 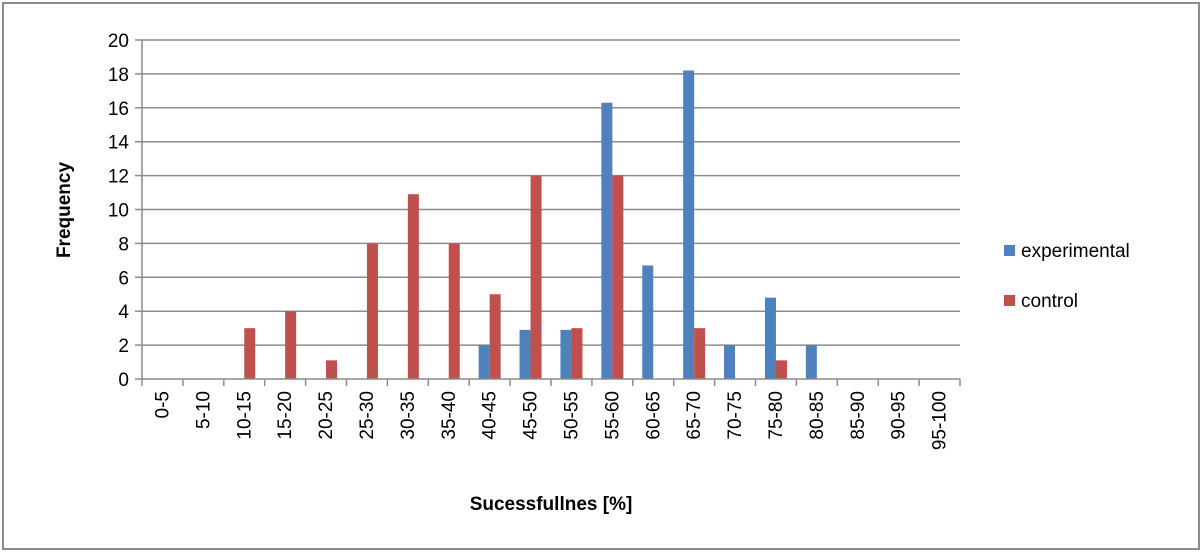 What do you see at coordinates (118, 177) in the screenshot?
I see `y-tick-label: 12` at bounding box center [118, 177].